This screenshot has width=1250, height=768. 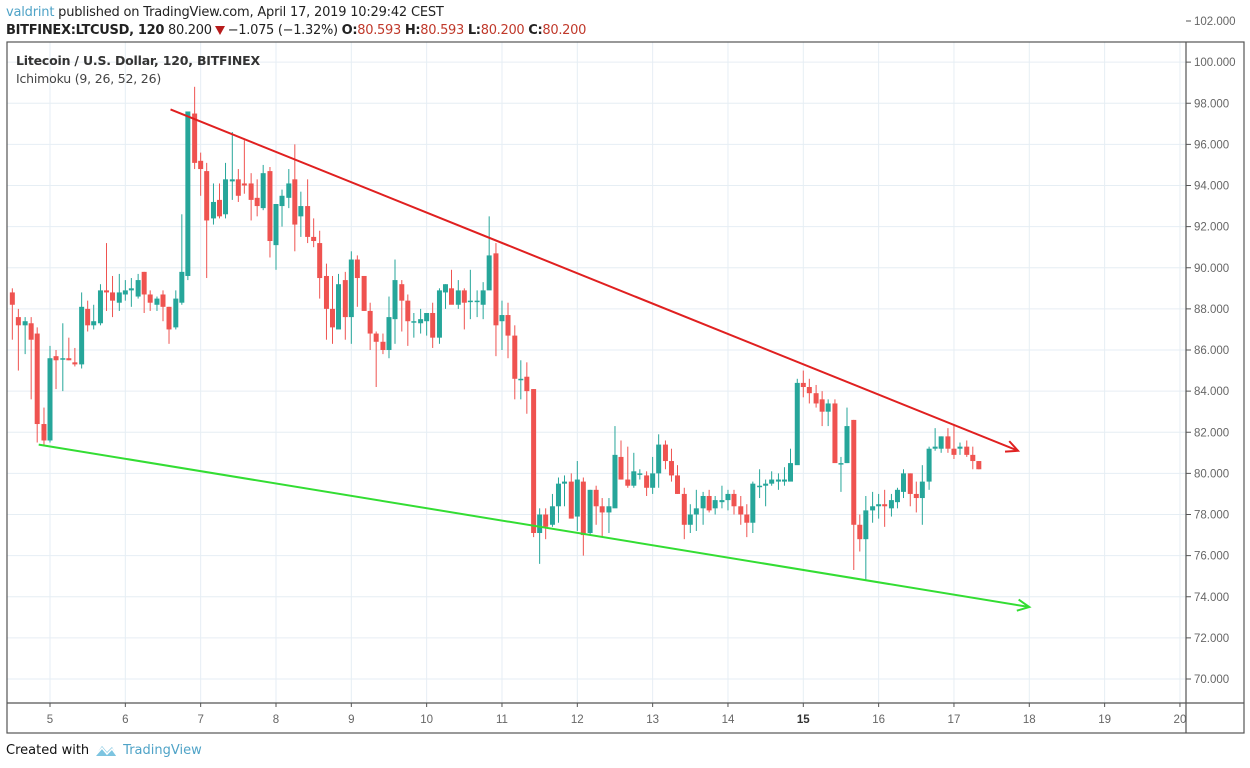 I want to click on low-value: 80.200, so click(x=502, y=30).